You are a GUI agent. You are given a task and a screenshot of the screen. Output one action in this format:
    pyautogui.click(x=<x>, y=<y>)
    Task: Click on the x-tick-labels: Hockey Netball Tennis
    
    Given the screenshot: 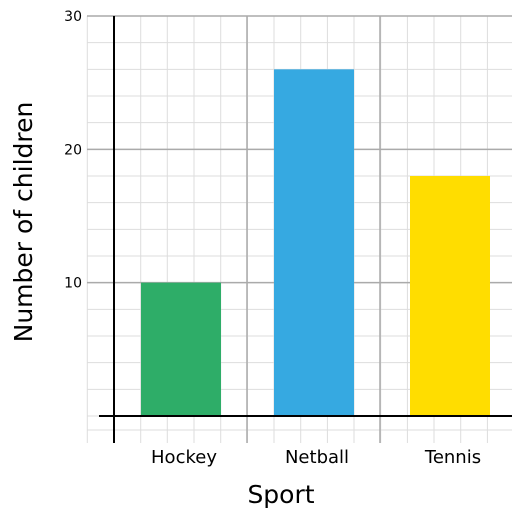 What is the action you would take?
    pyautogui.click(x=316, y=457)
    